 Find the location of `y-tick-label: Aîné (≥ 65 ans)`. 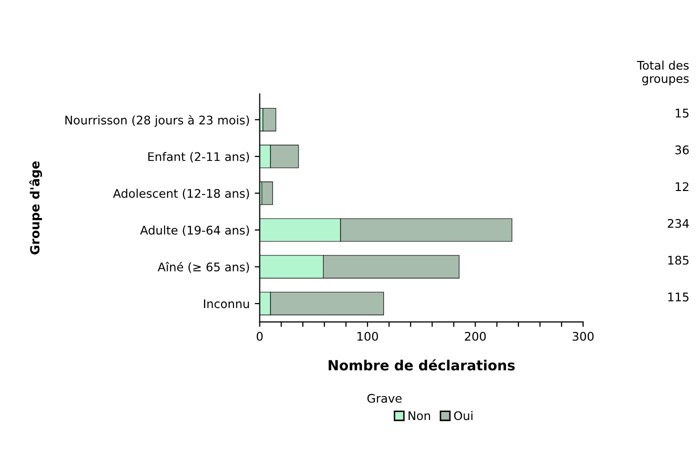

y-tick-label: Aîné (≥ 65 ans) is located at coordinates (203, 267).